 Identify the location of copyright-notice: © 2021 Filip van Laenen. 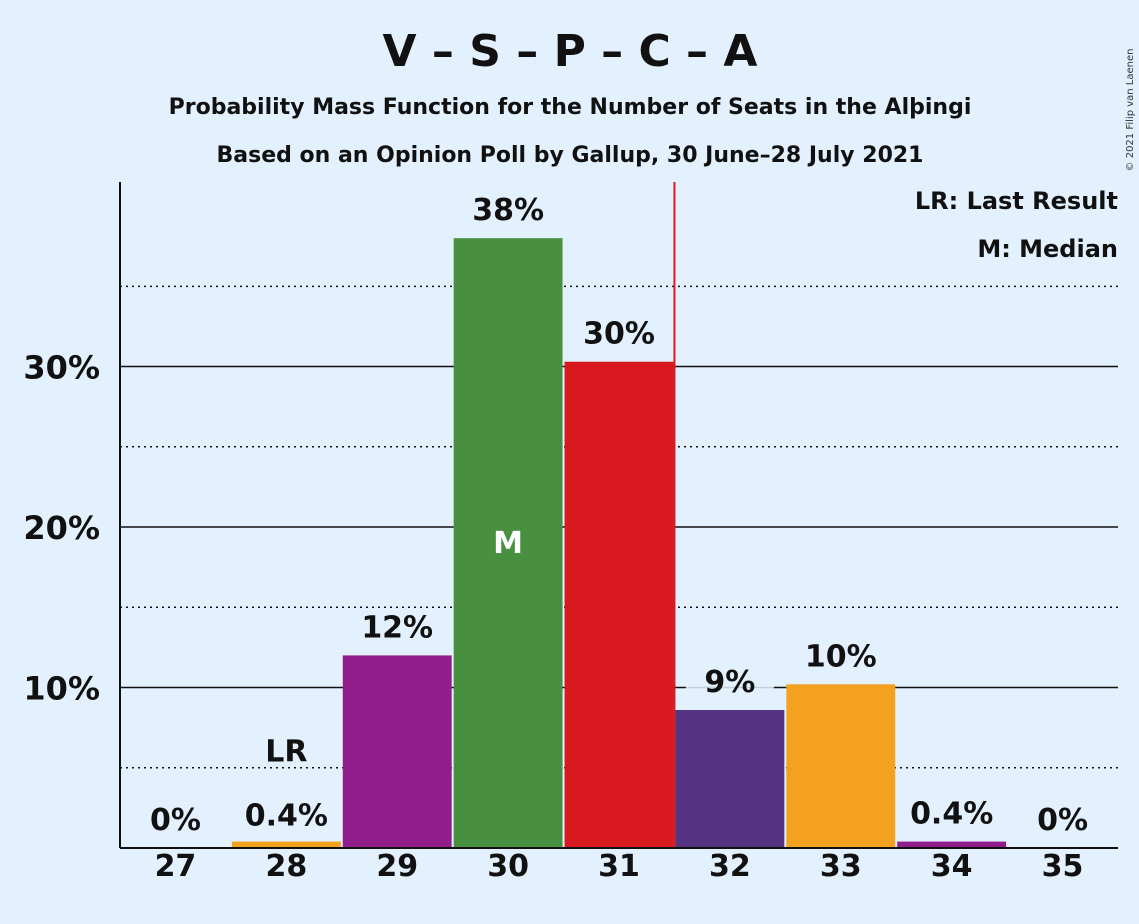
(1130, 110).